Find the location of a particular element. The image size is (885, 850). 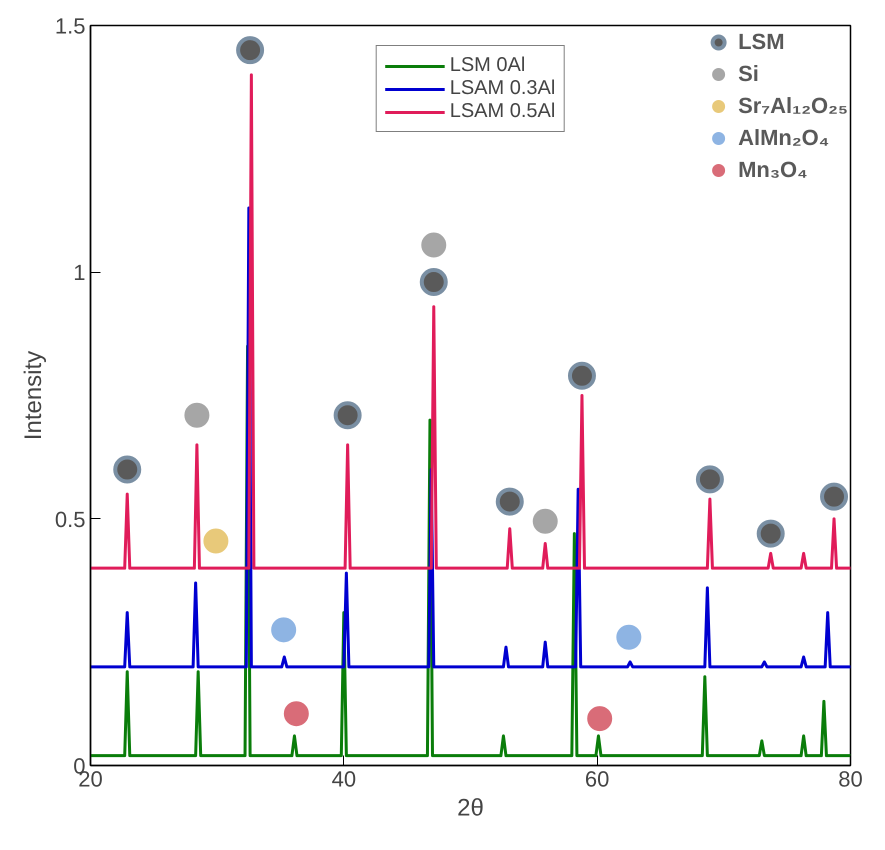

legend-label: LSM 0Al is located at coordinates (488, 65).